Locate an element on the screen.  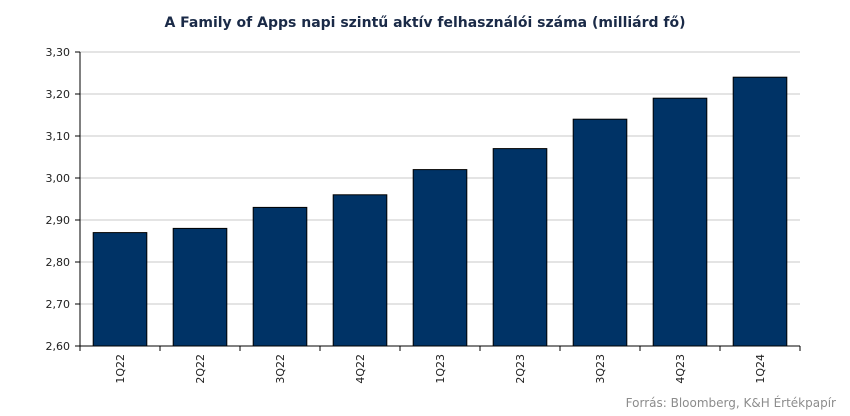
bar-3Q23 is located at coordinates (600, 232).